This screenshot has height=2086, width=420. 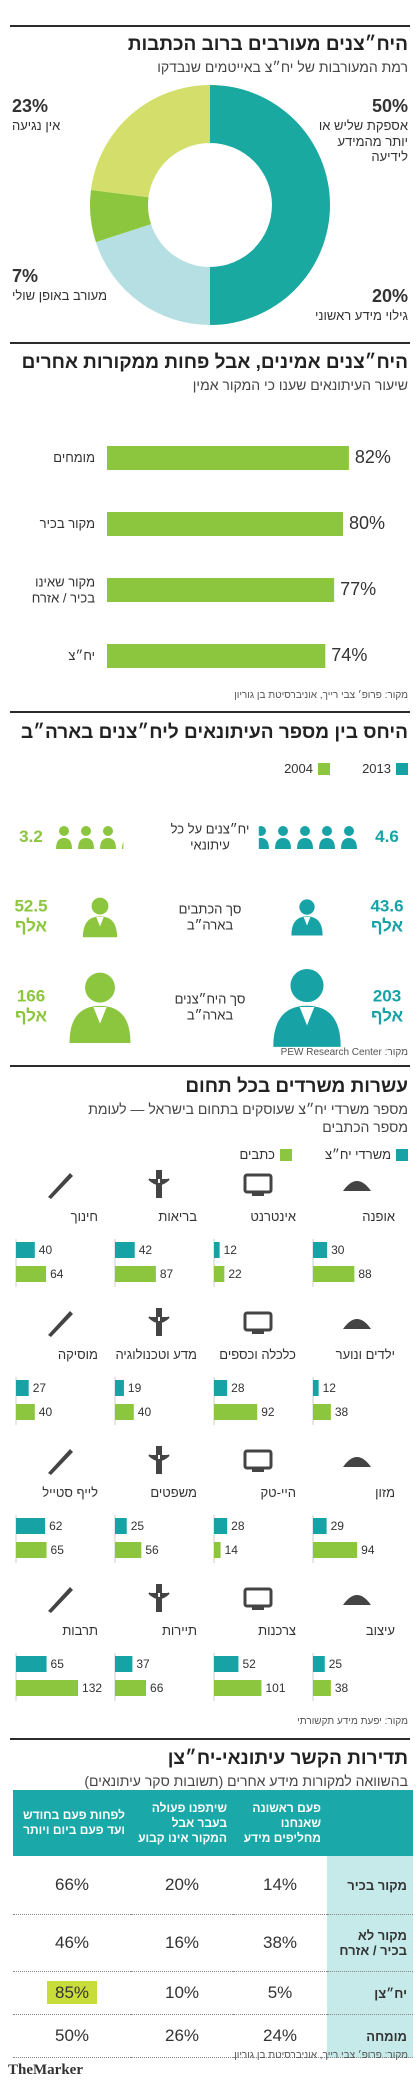 What do you see at coordinates (275, 1688) in the screenshot?
I see `bar-value: 101` at bounding box center [275, 1688].